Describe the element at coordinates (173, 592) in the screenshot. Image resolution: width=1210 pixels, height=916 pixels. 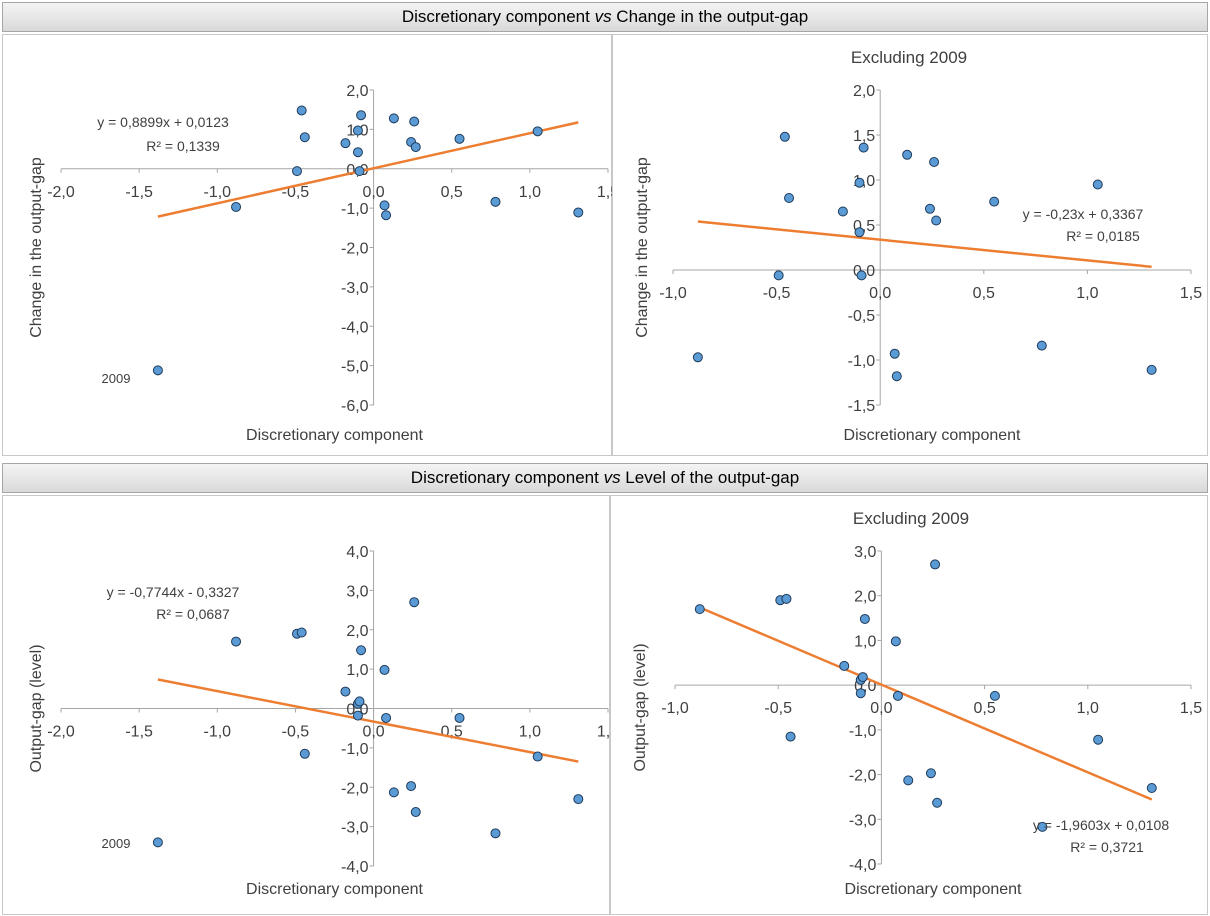
I see `trendline-equation: y = -0,7744x - 0,3327` at that location.